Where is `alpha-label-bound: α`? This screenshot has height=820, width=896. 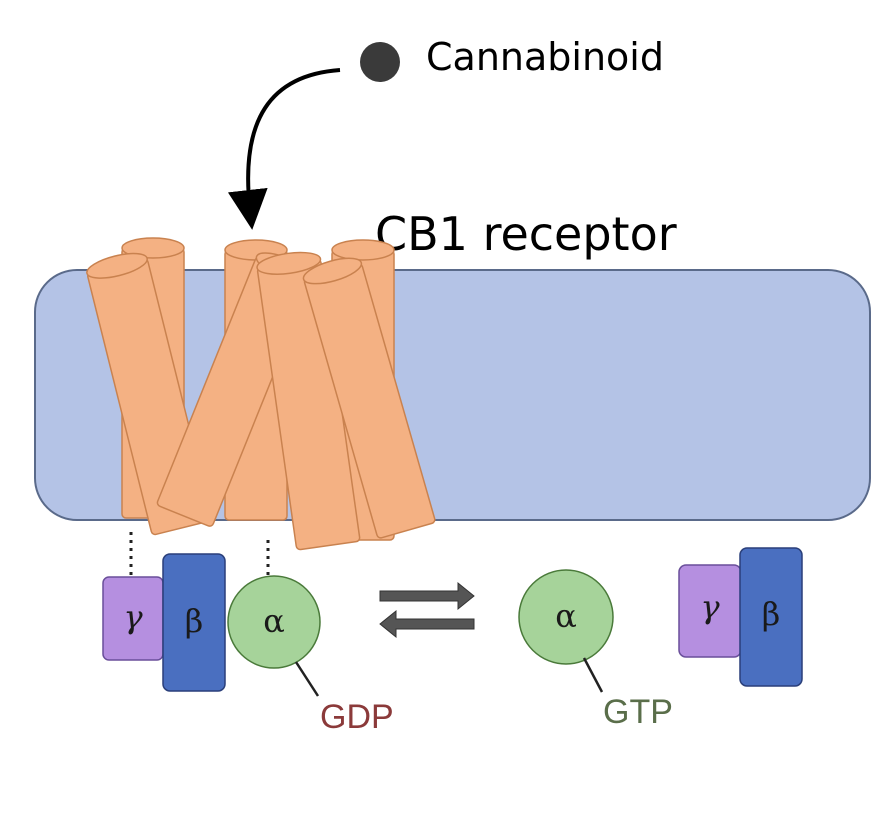
alpha-label-bound: α is located at coordinates (274, 621).